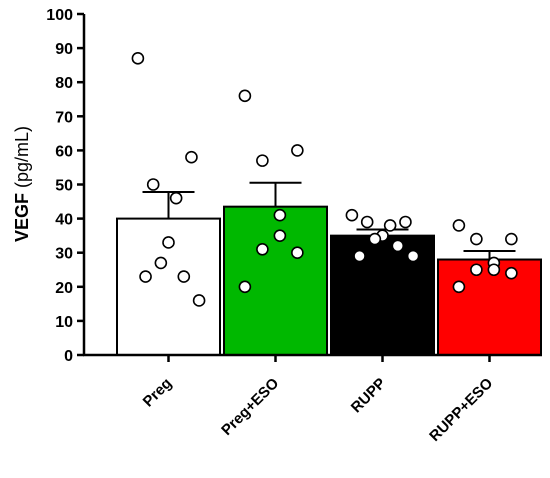 This screenshot has height=478, width=550. What do you see at coordinates (64, 49) in the screenshot?
I see `y-tick-label: 90` at bounding box center [64, 49].